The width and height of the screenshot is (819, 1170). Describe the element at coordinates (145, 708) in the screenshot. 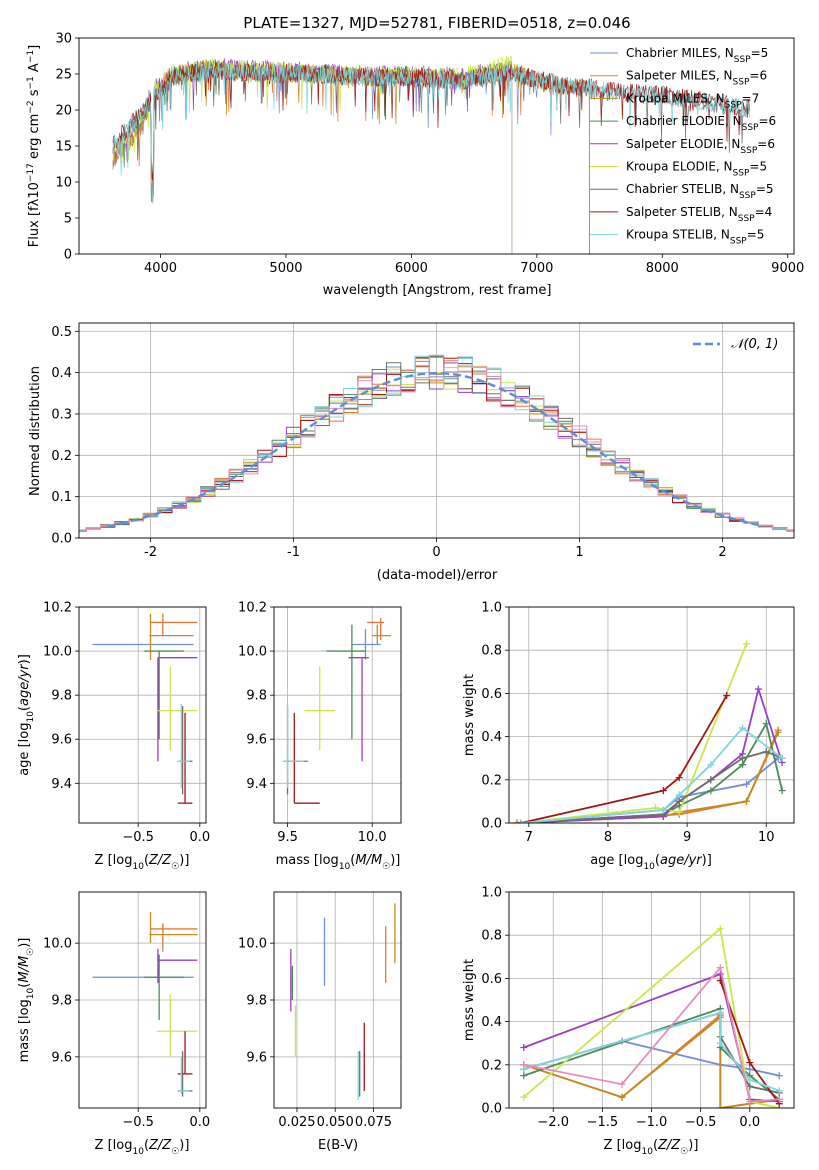

I see `age_vs_z-points` at that location.